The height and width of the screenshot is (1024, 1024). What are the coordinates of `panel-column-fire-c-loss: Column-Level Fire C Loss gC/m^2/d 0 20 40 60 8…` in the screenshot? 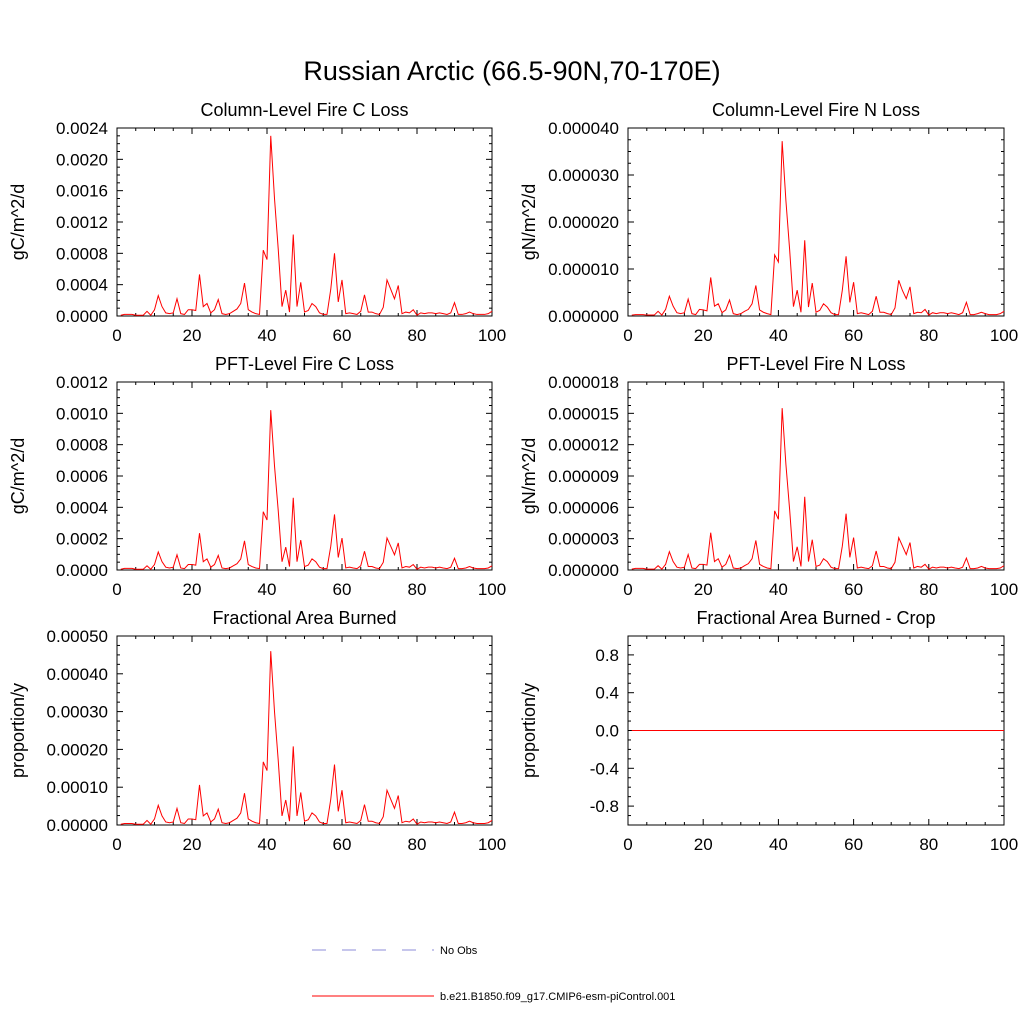 It's located at (257, 222).